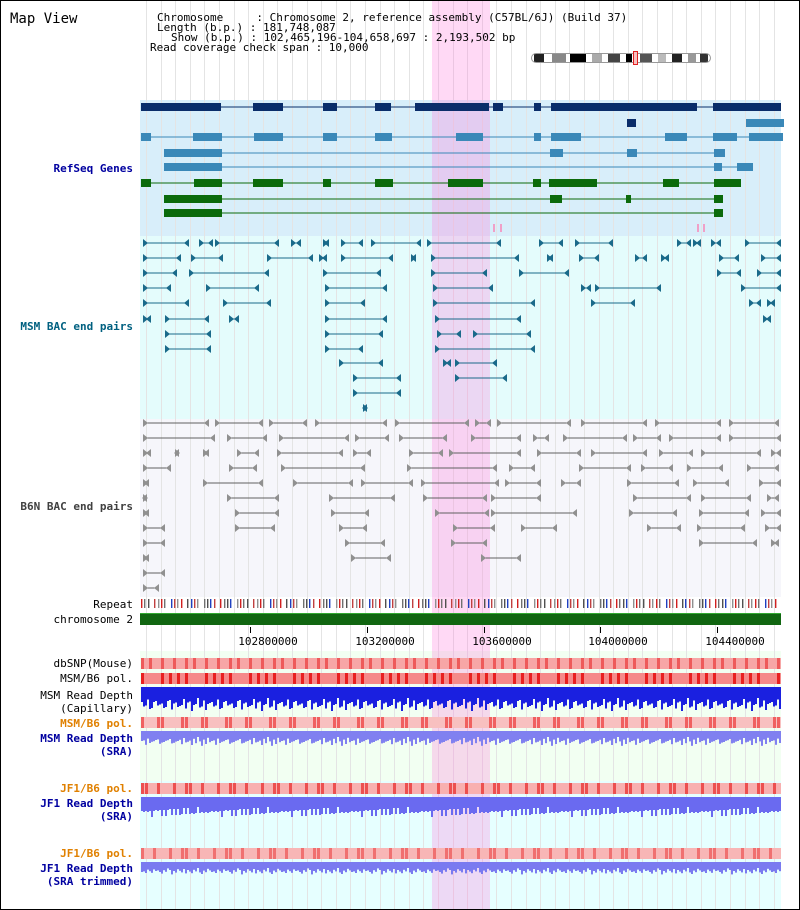 Image resolution: width=800 pixels, height=910 pixels. I want to click on jf1-pol-trim-stripe, so click(446, 853).